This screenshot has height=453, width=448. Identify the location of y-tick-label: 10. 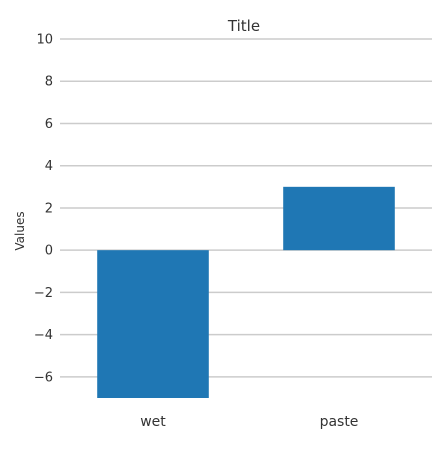
(44, 40).